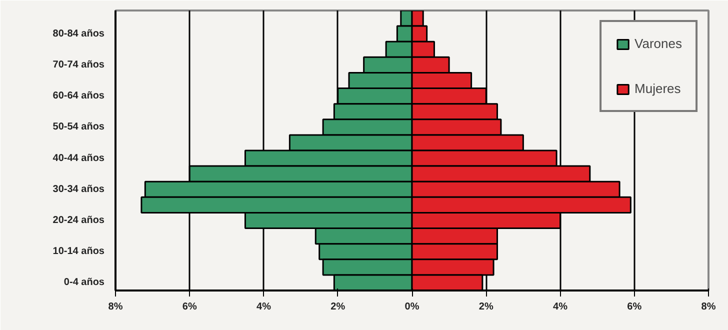  What do you see at coordinates (412, 307) in the screenshot?
I see `x-tick-label: 0%` at bounding box center [412, 307].